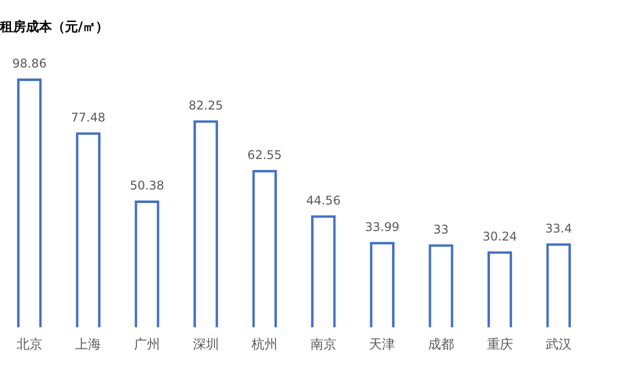  I want to click on data-label: 82.25, so click(205, 105).